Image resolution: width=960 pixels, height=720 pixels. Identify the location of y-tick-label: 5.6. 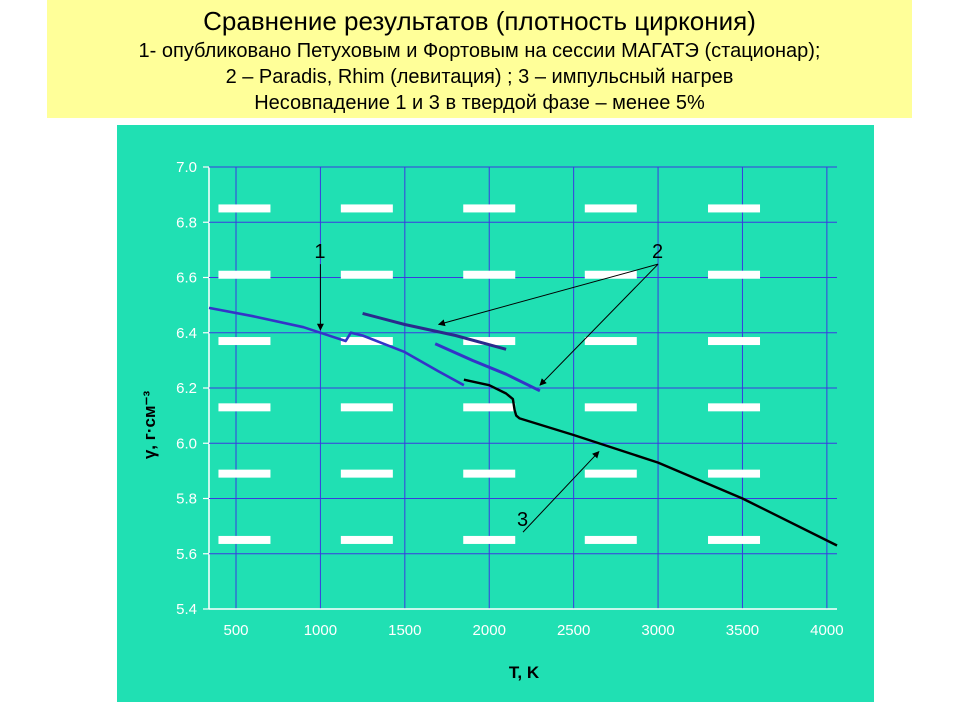
(186, 554).